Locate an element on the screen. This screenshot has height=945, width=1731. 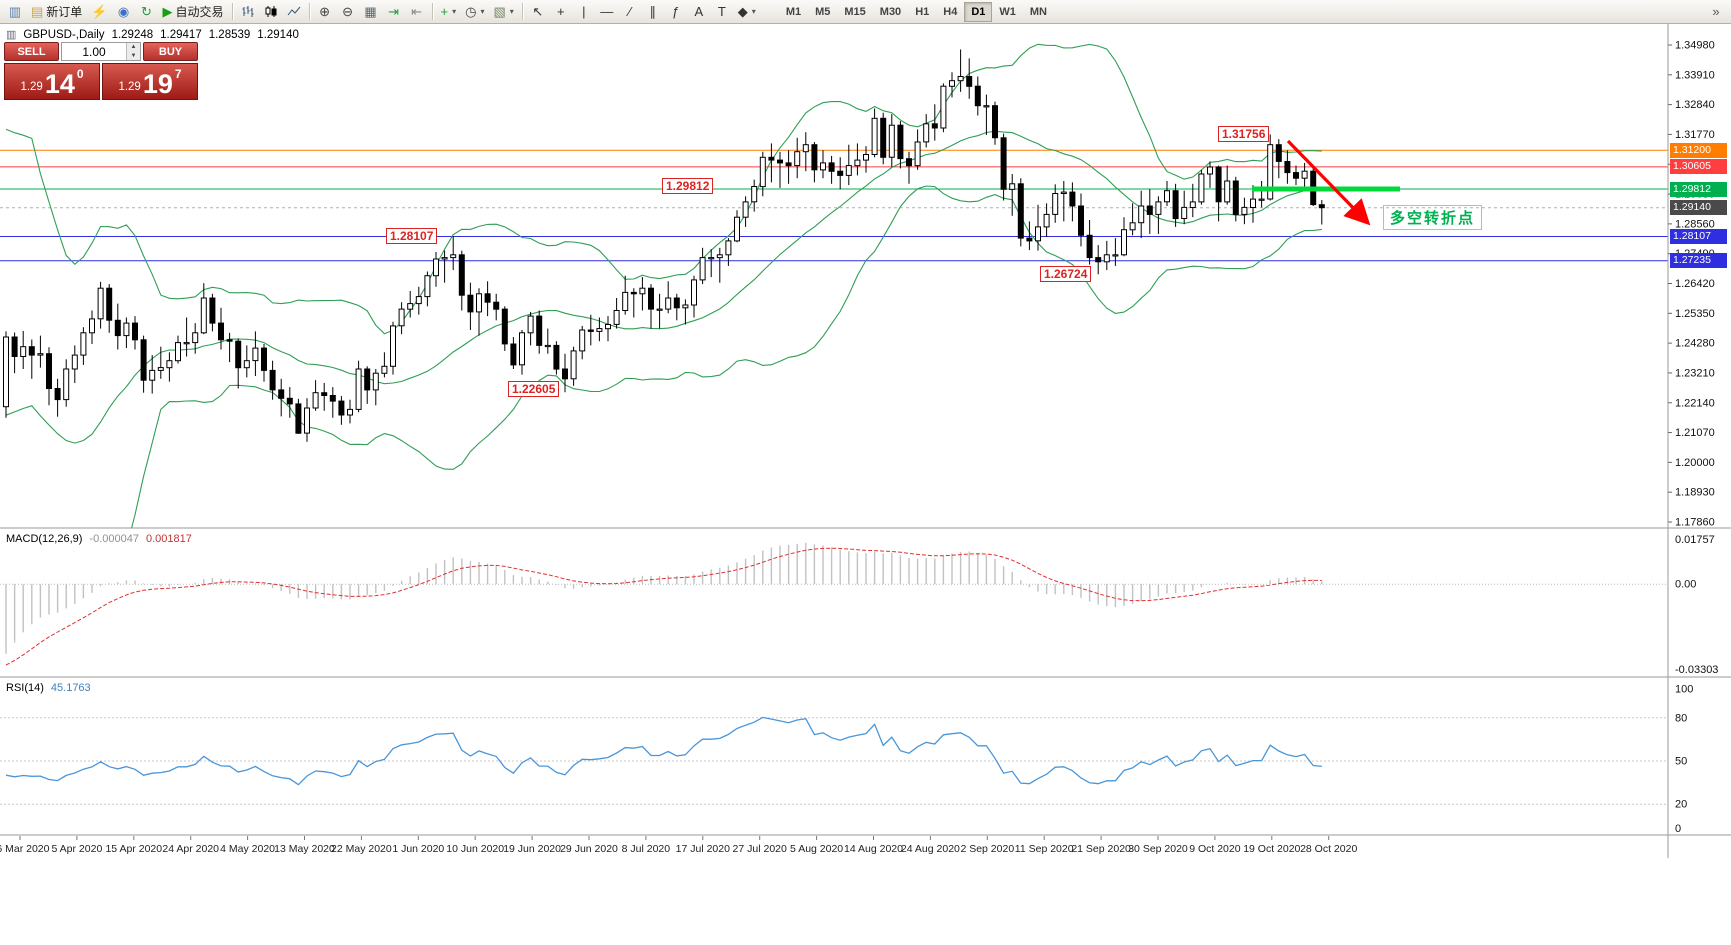
timeframe-m15: M15 is located at coordinates (854, 12).